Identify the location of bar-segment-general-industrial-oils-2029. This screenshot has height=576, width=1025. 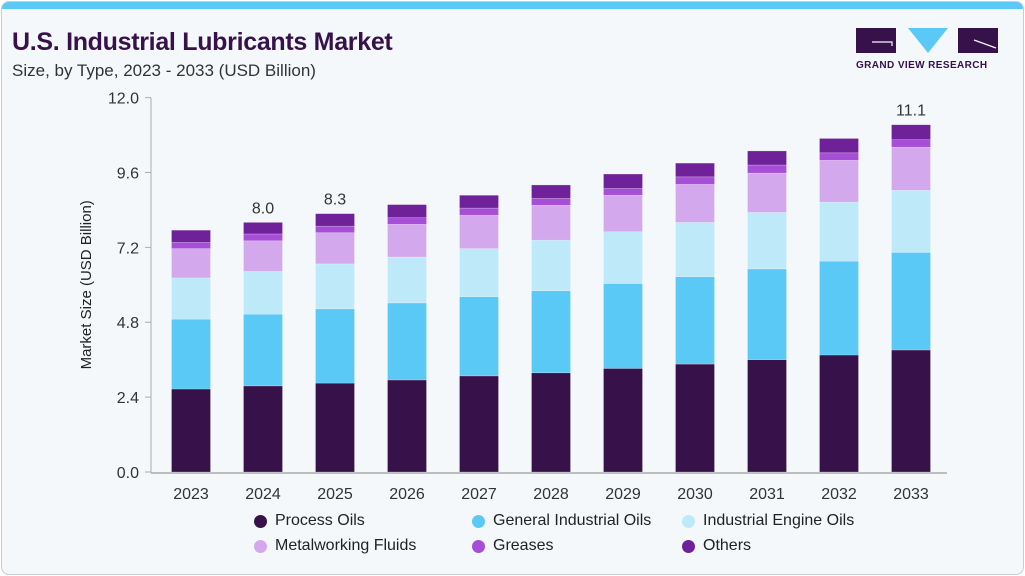
(623, 326).